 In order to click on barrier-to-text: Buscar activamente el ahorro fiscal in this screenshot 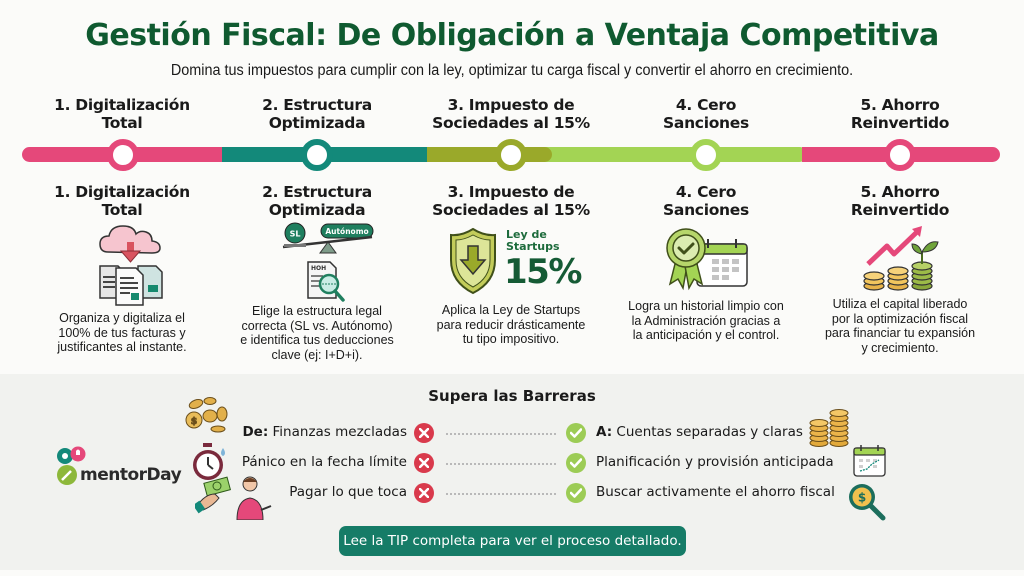, I will do `click(715, 492)`.